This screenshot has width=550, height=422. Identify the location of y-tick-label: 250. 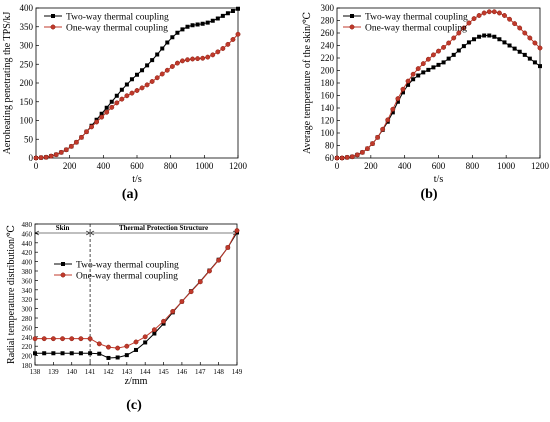
(27, 64).